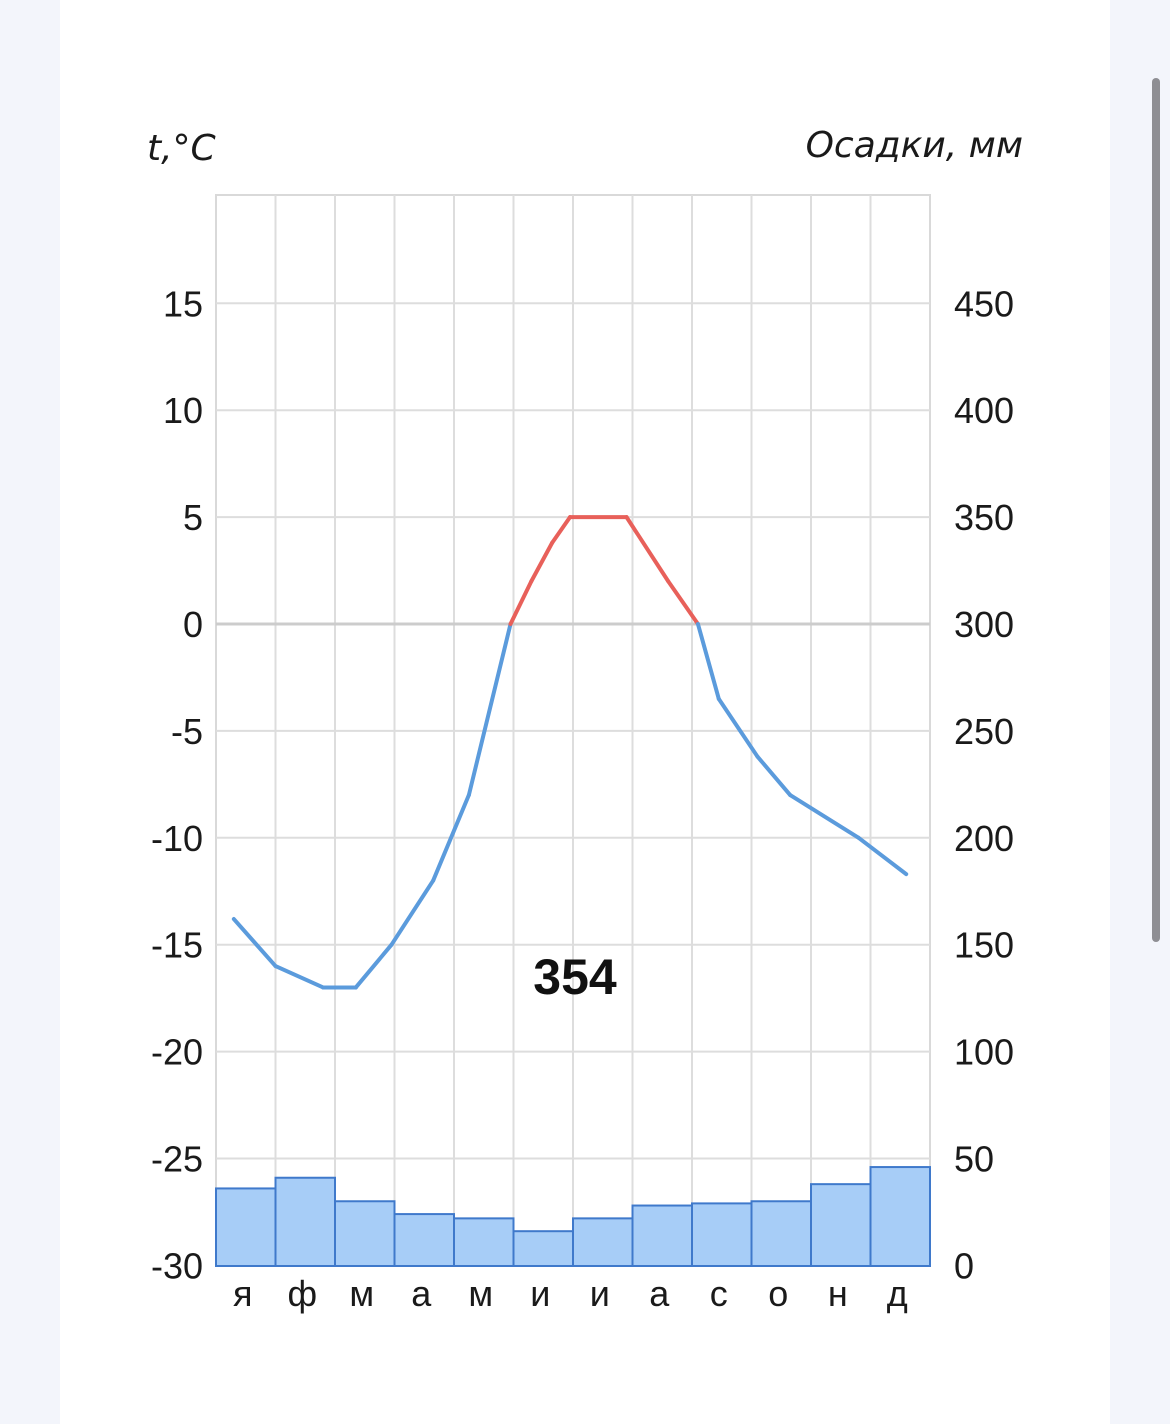 The height and width of the screenshot is (1424, 1170). Describe the element at coordinates (243, 1293) in the screenshot. I see `x-month-label: я` at that location.